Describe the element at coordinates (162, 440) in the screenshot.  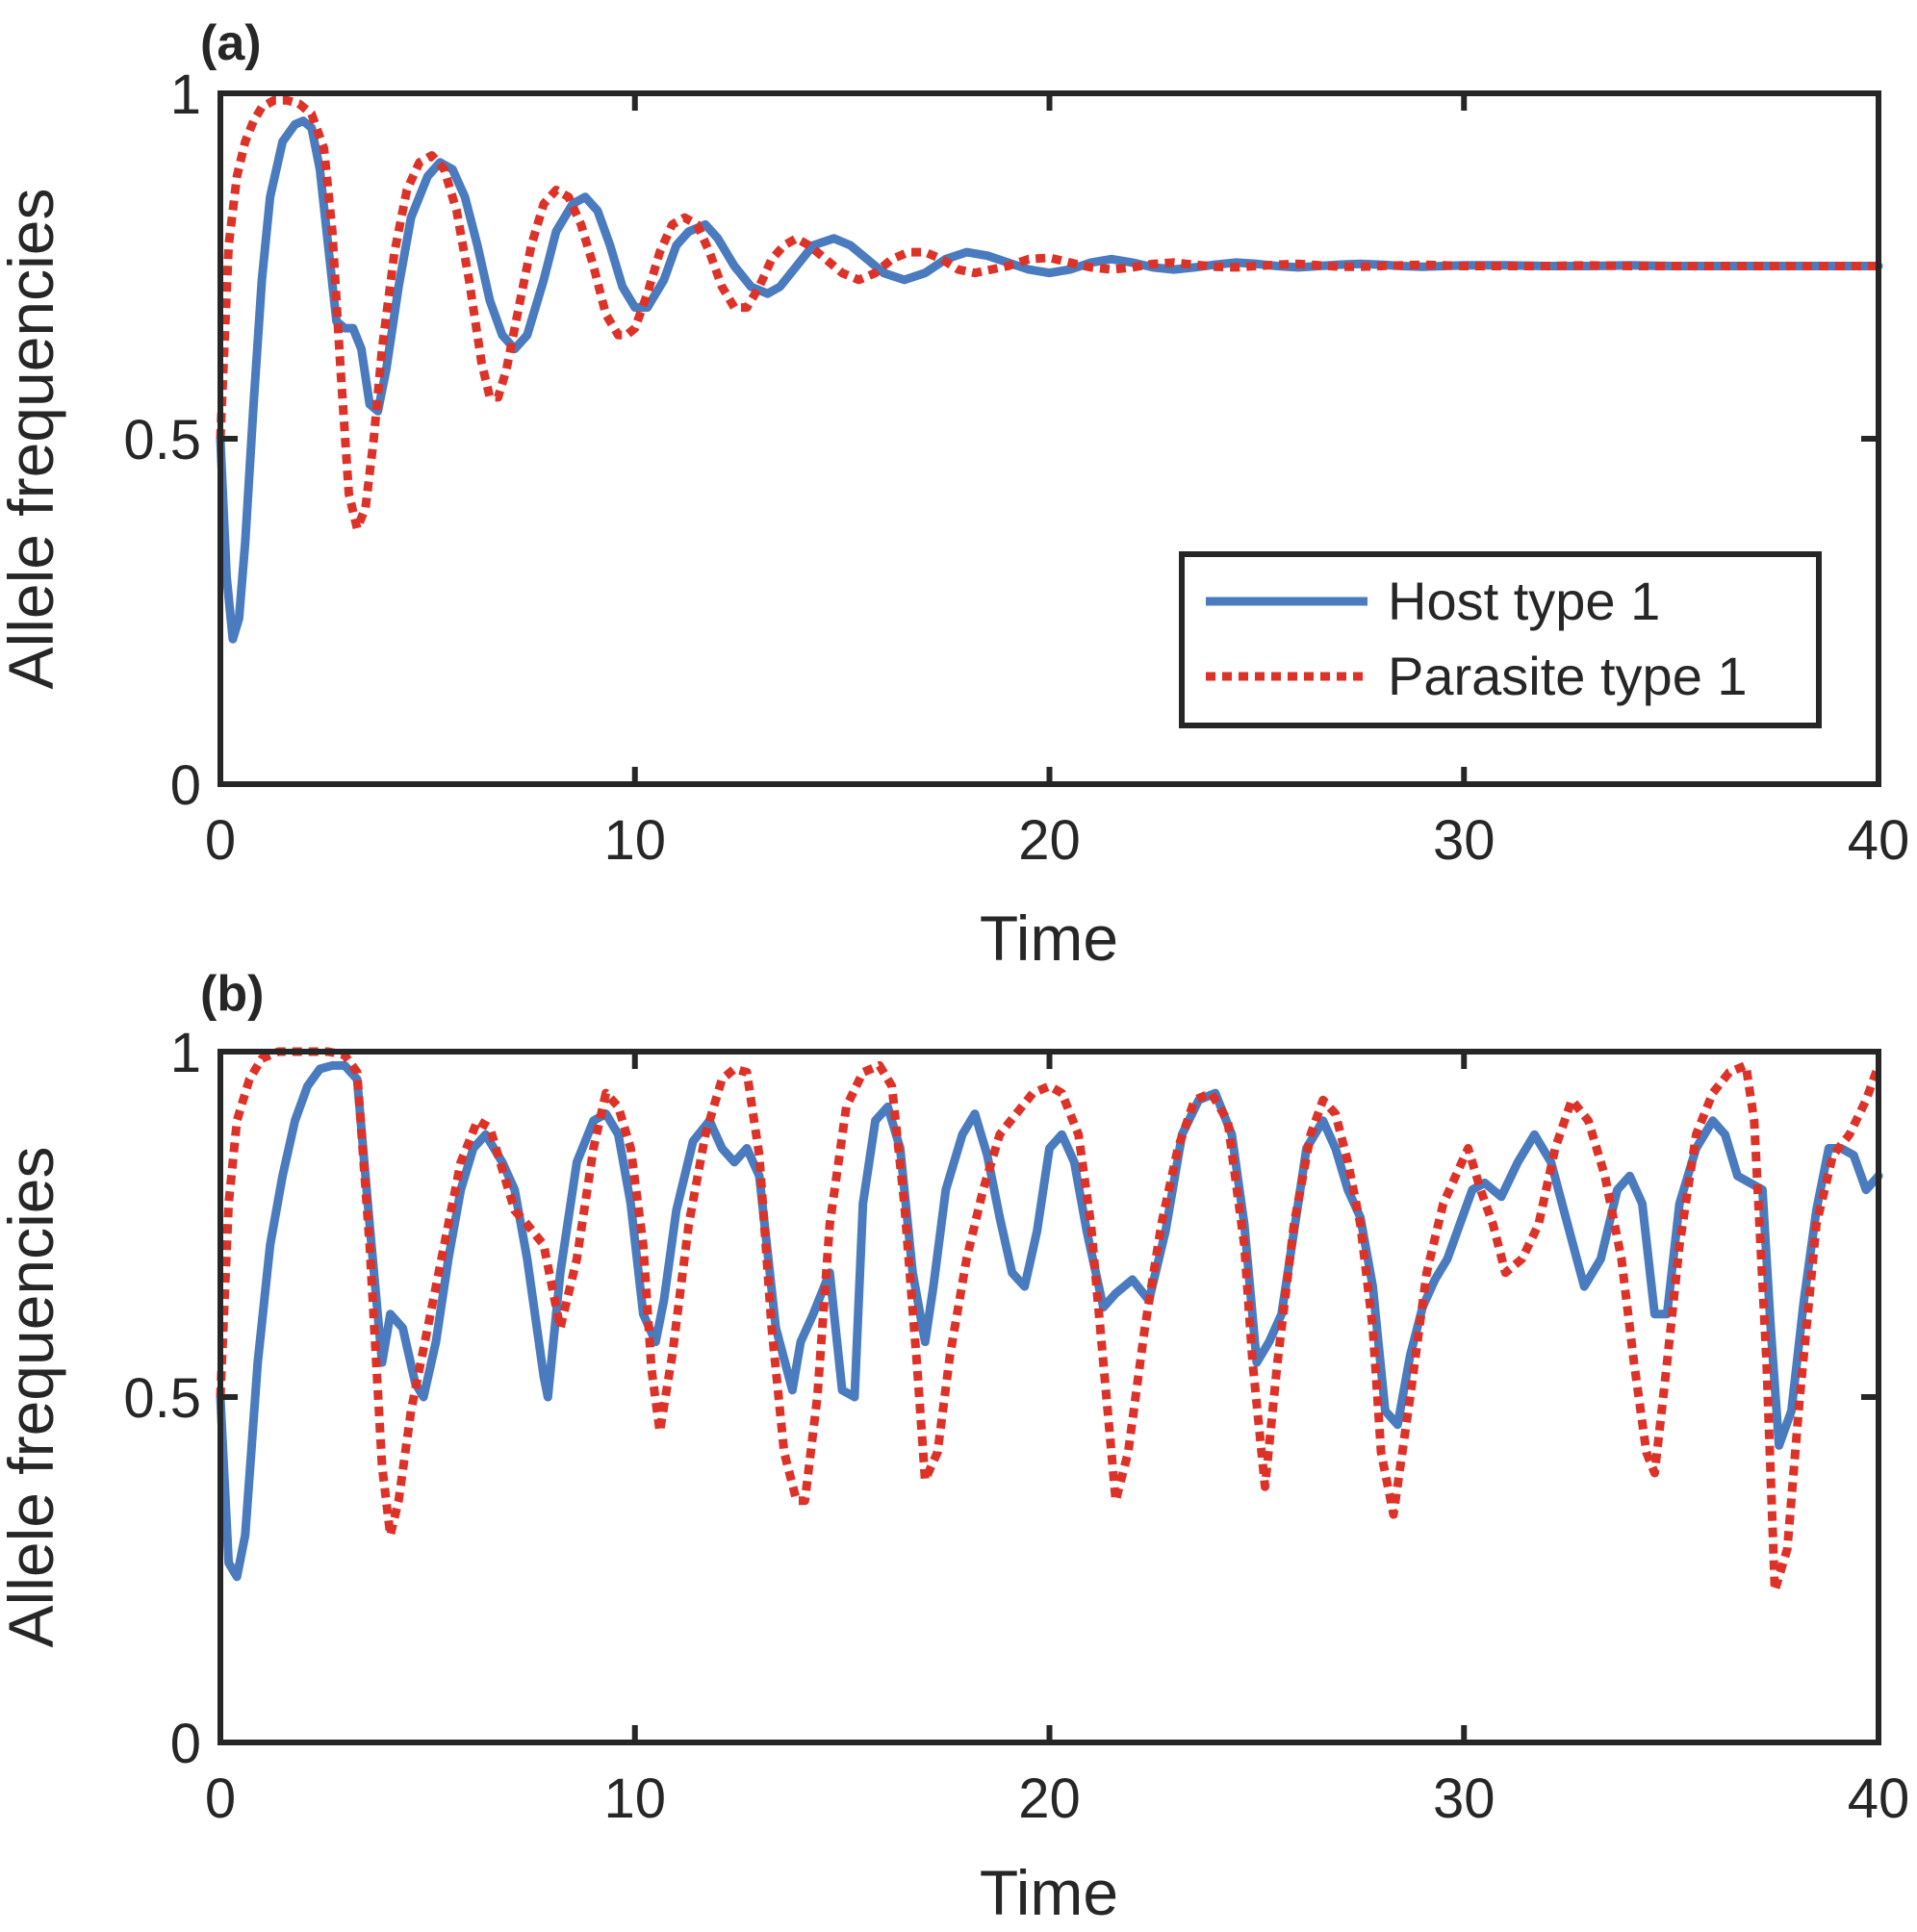
I see `panel-a-y-tick-label: 0.5` at that location.